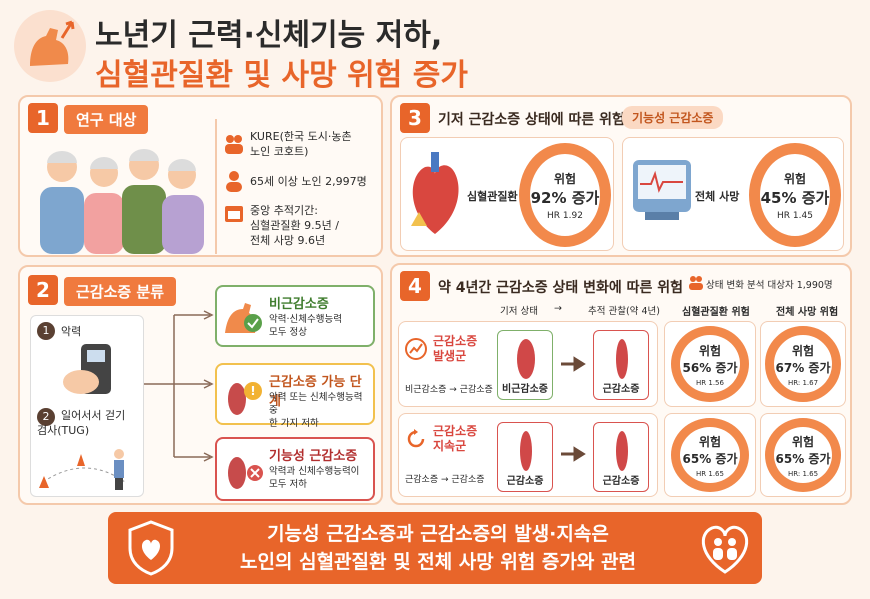 The height and width of the screenshot is (599, 870). I want to click on risk-card: 위험 65% 증가 HR 1.65, so click(710, 455).